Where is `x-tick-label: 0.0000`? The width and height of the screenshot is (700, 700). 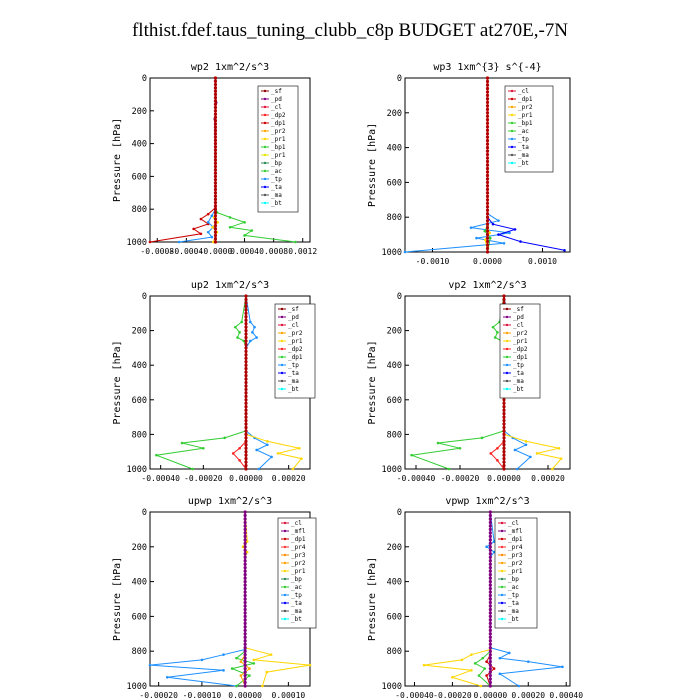
x-tick-label: 0.0000 is located at coordinates (487, 261).